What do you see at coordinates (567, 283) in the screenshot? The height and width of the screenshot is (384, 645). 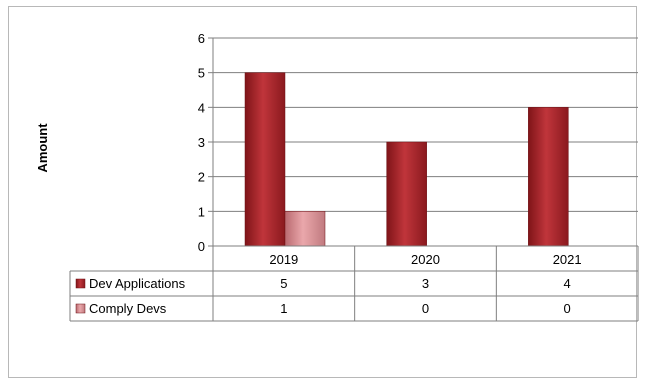 I see `data-label: 4` at bounding box center [567, 283].